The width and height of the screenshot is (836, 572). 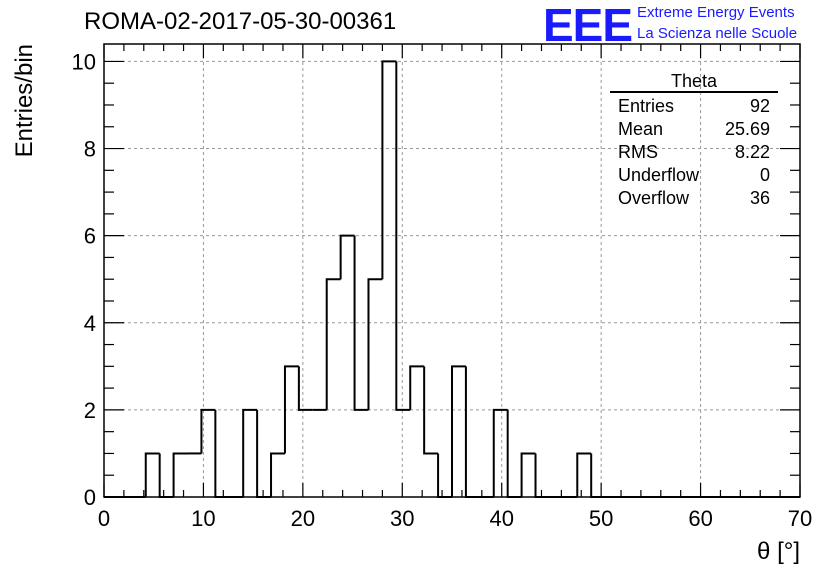 I want to click on stats-label: Entries, so click(x=646, y=106).